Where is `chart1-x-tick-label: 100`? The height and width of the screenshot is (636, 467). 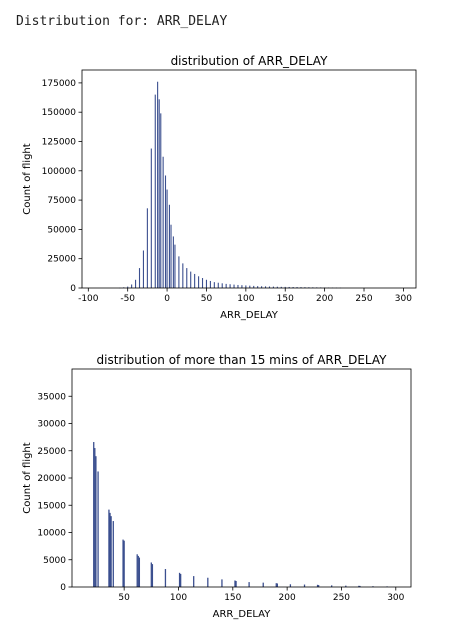 chart1-x-tick-label: 100 is located at coordinates (245, 299).